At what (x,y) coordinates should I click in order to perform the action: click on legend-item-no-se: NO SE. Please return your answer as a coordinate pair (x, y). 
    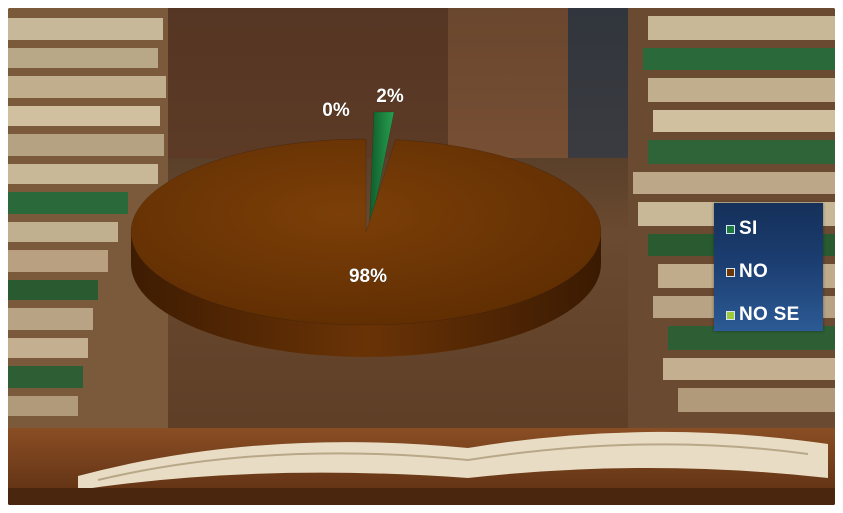
    Looking at the image, I should click on (763, 315).